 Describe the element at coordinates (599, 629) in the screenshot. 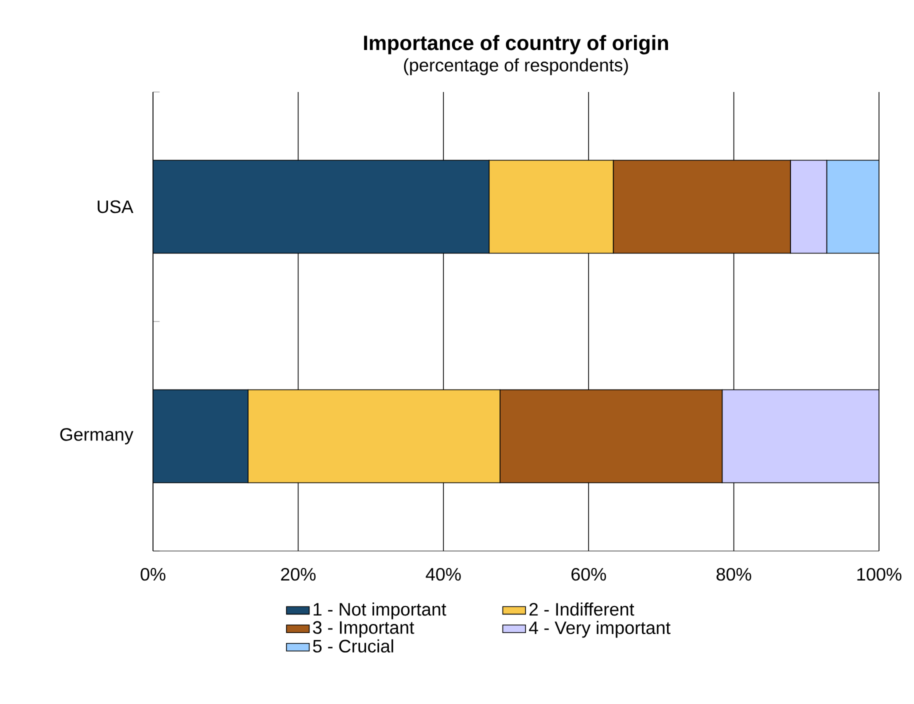

I see `legend-label: 4 - Very important` at that location.